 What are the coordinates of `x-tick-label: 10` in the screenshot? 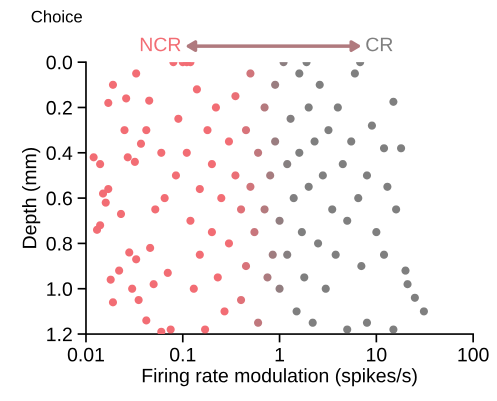 It's located at (376, 355).